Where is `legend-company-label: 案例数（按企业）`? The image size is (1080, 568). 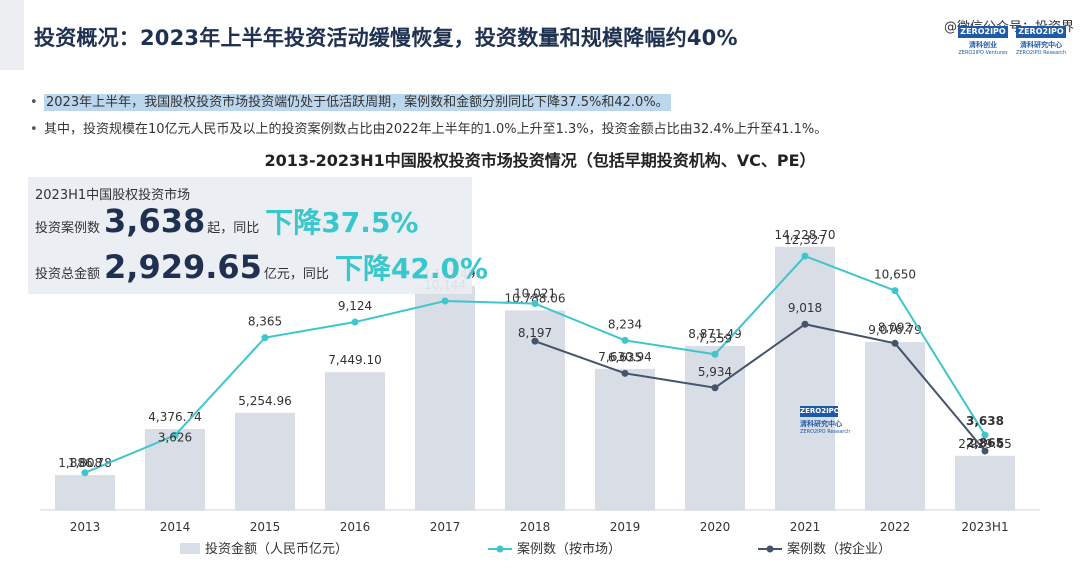
legend-company-label: 案例数（按企业） is located at coordinates (839, 549).